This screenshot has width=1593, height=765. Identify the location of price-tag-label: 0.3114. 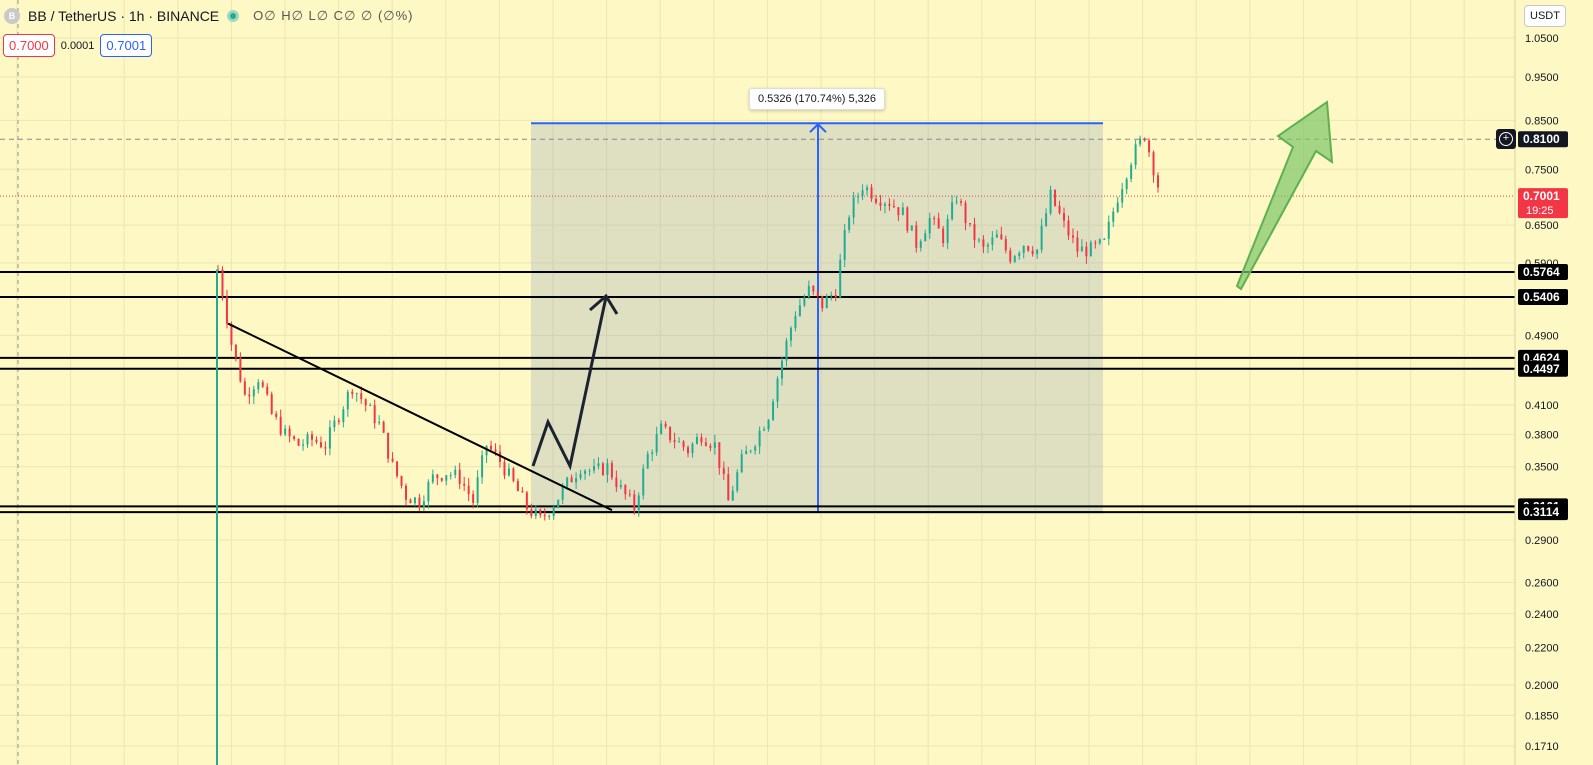
(1541, 512).